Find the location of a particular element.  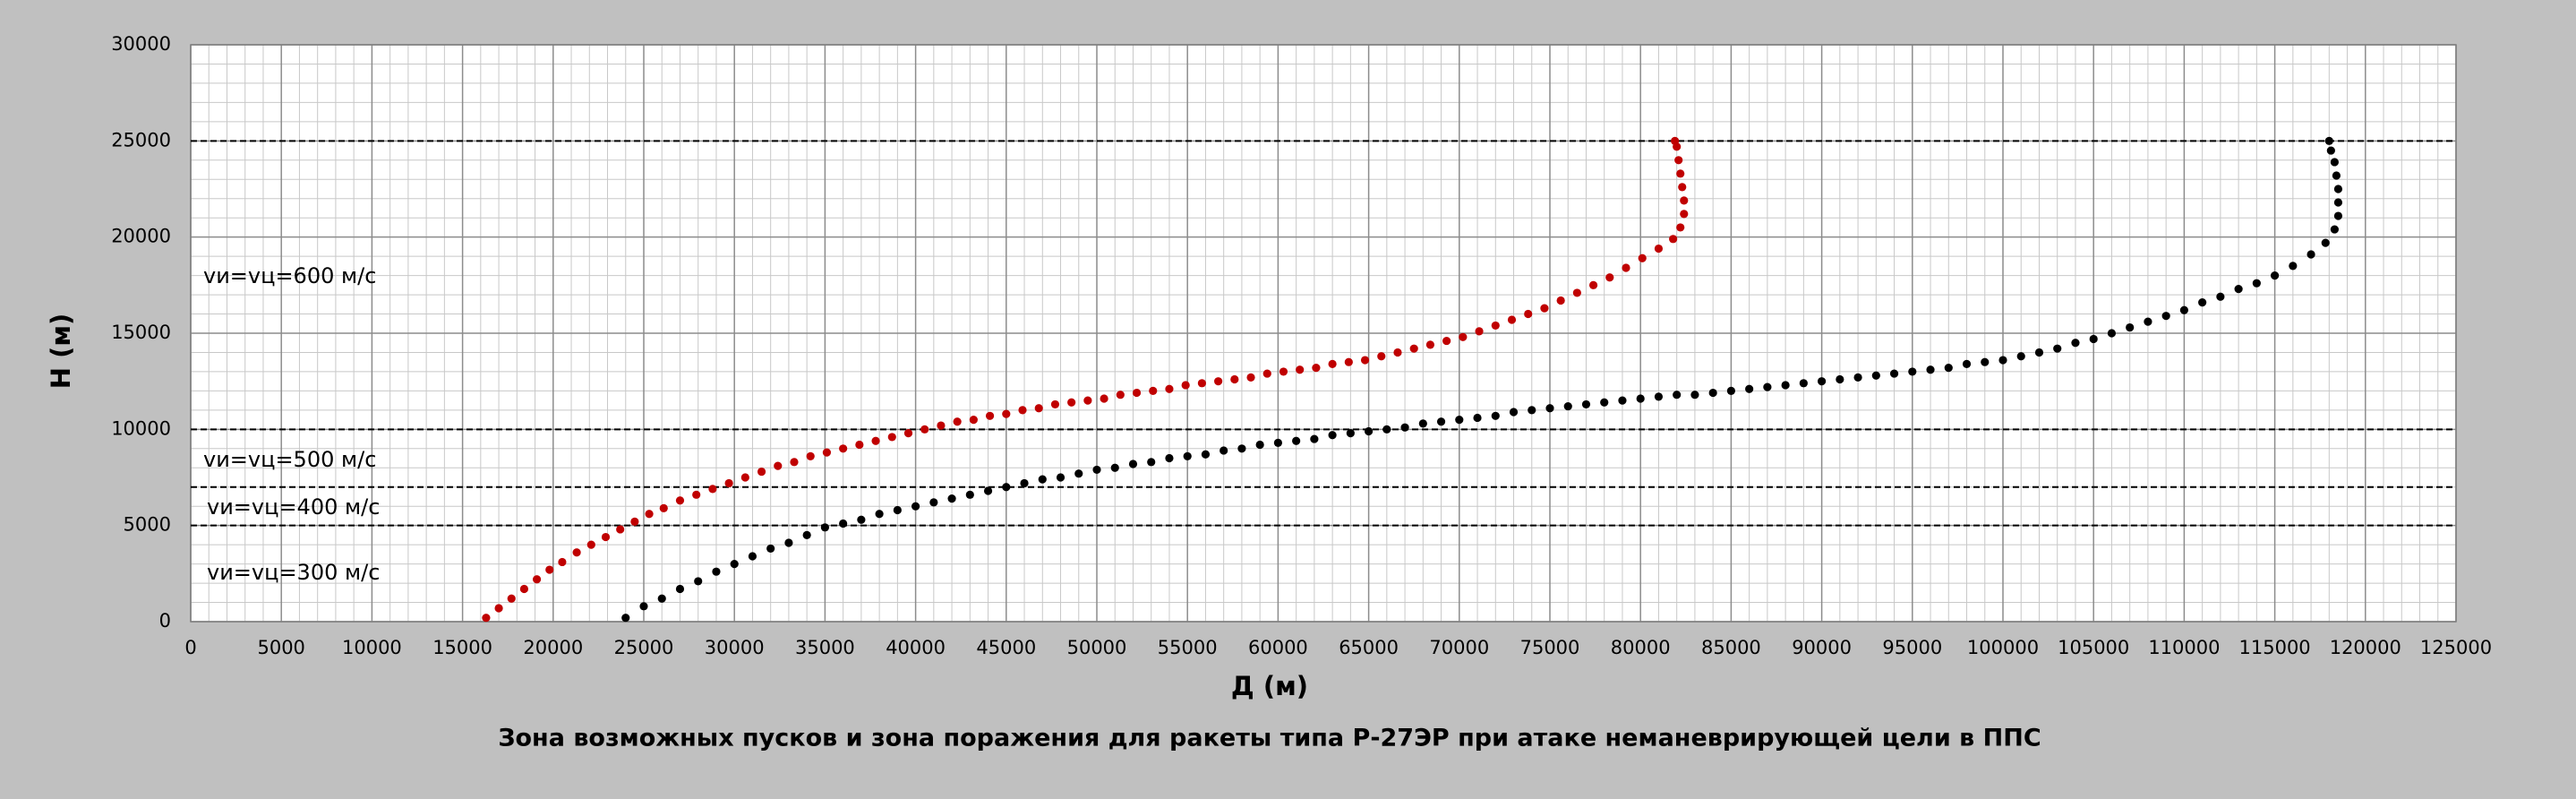

x-tick-label: 65000 is located at coordinates (1369, 647).